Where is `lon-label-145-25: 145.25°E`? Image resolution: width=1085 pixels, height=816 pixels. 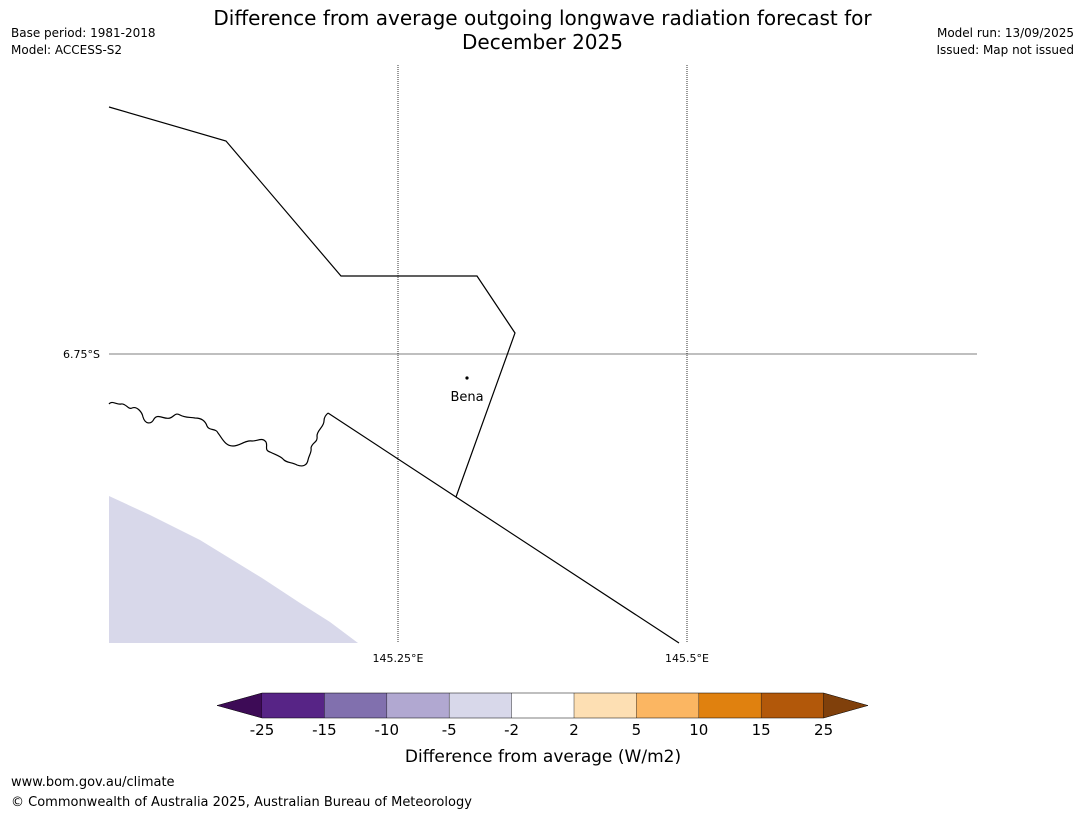 lon-label-145-25: 145.25°E is located at coordinates (398, 658).